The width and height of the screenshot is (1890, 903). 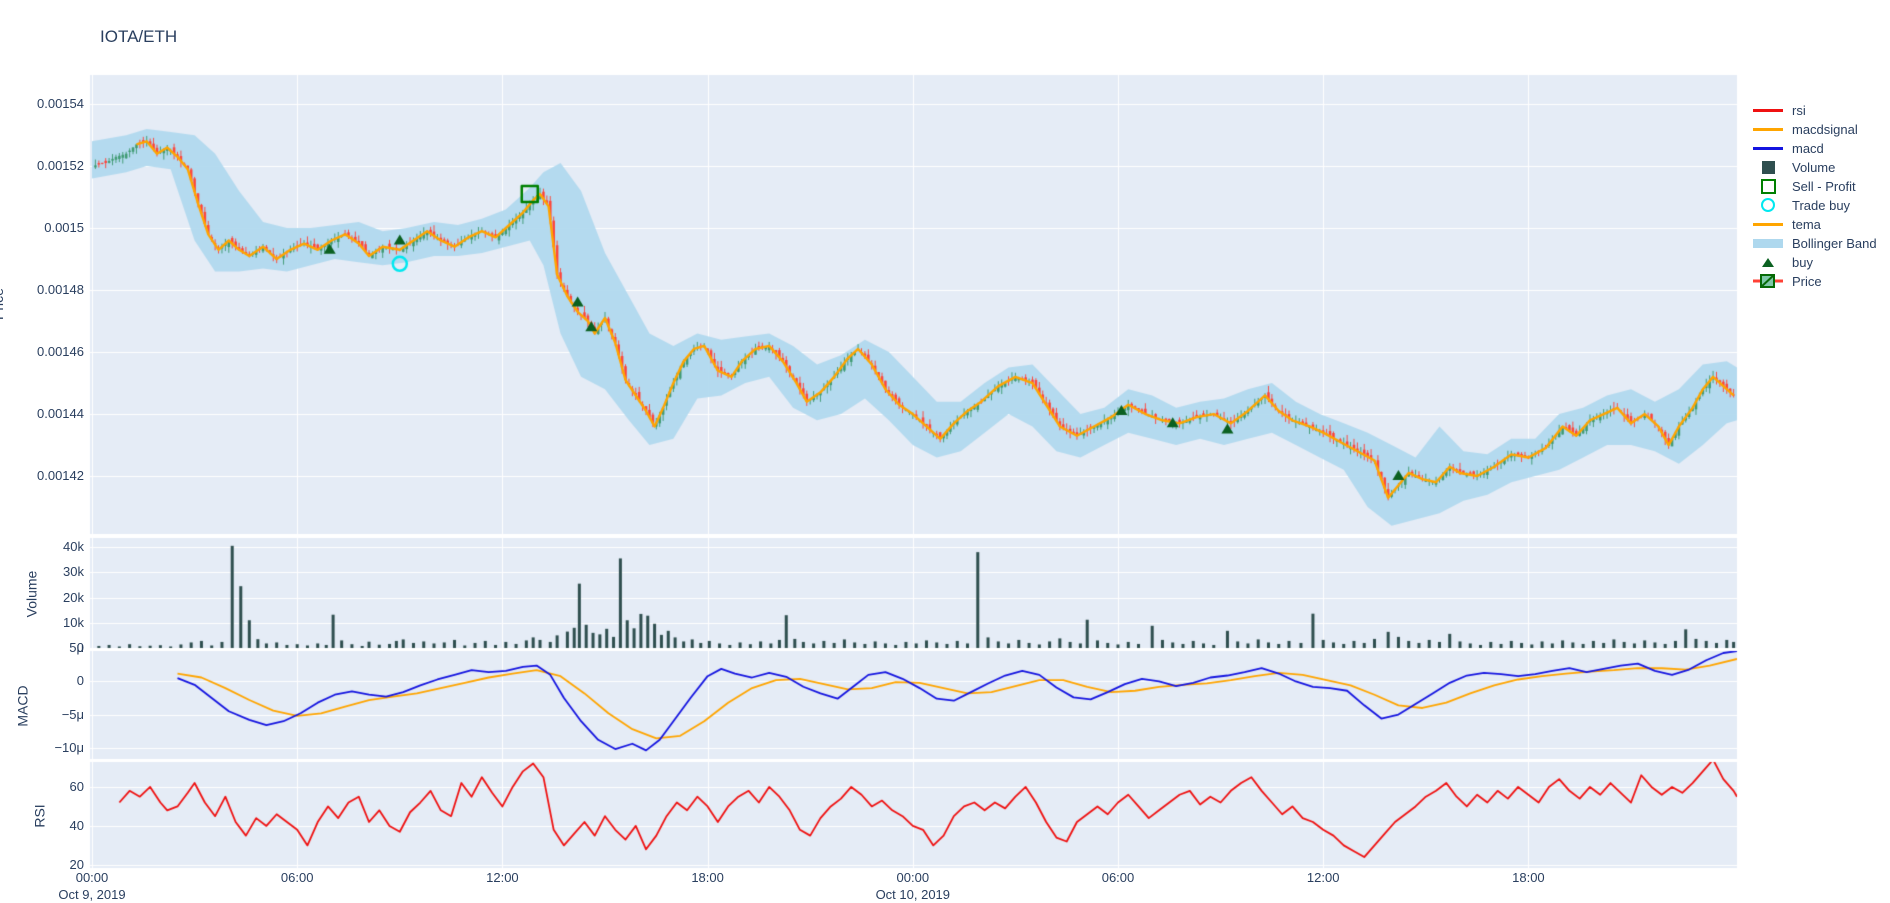 What do you see at coordinates (80, 681) in the screenshot?
I see `macd-tick-label: 0` at bounding box center [80, 681].